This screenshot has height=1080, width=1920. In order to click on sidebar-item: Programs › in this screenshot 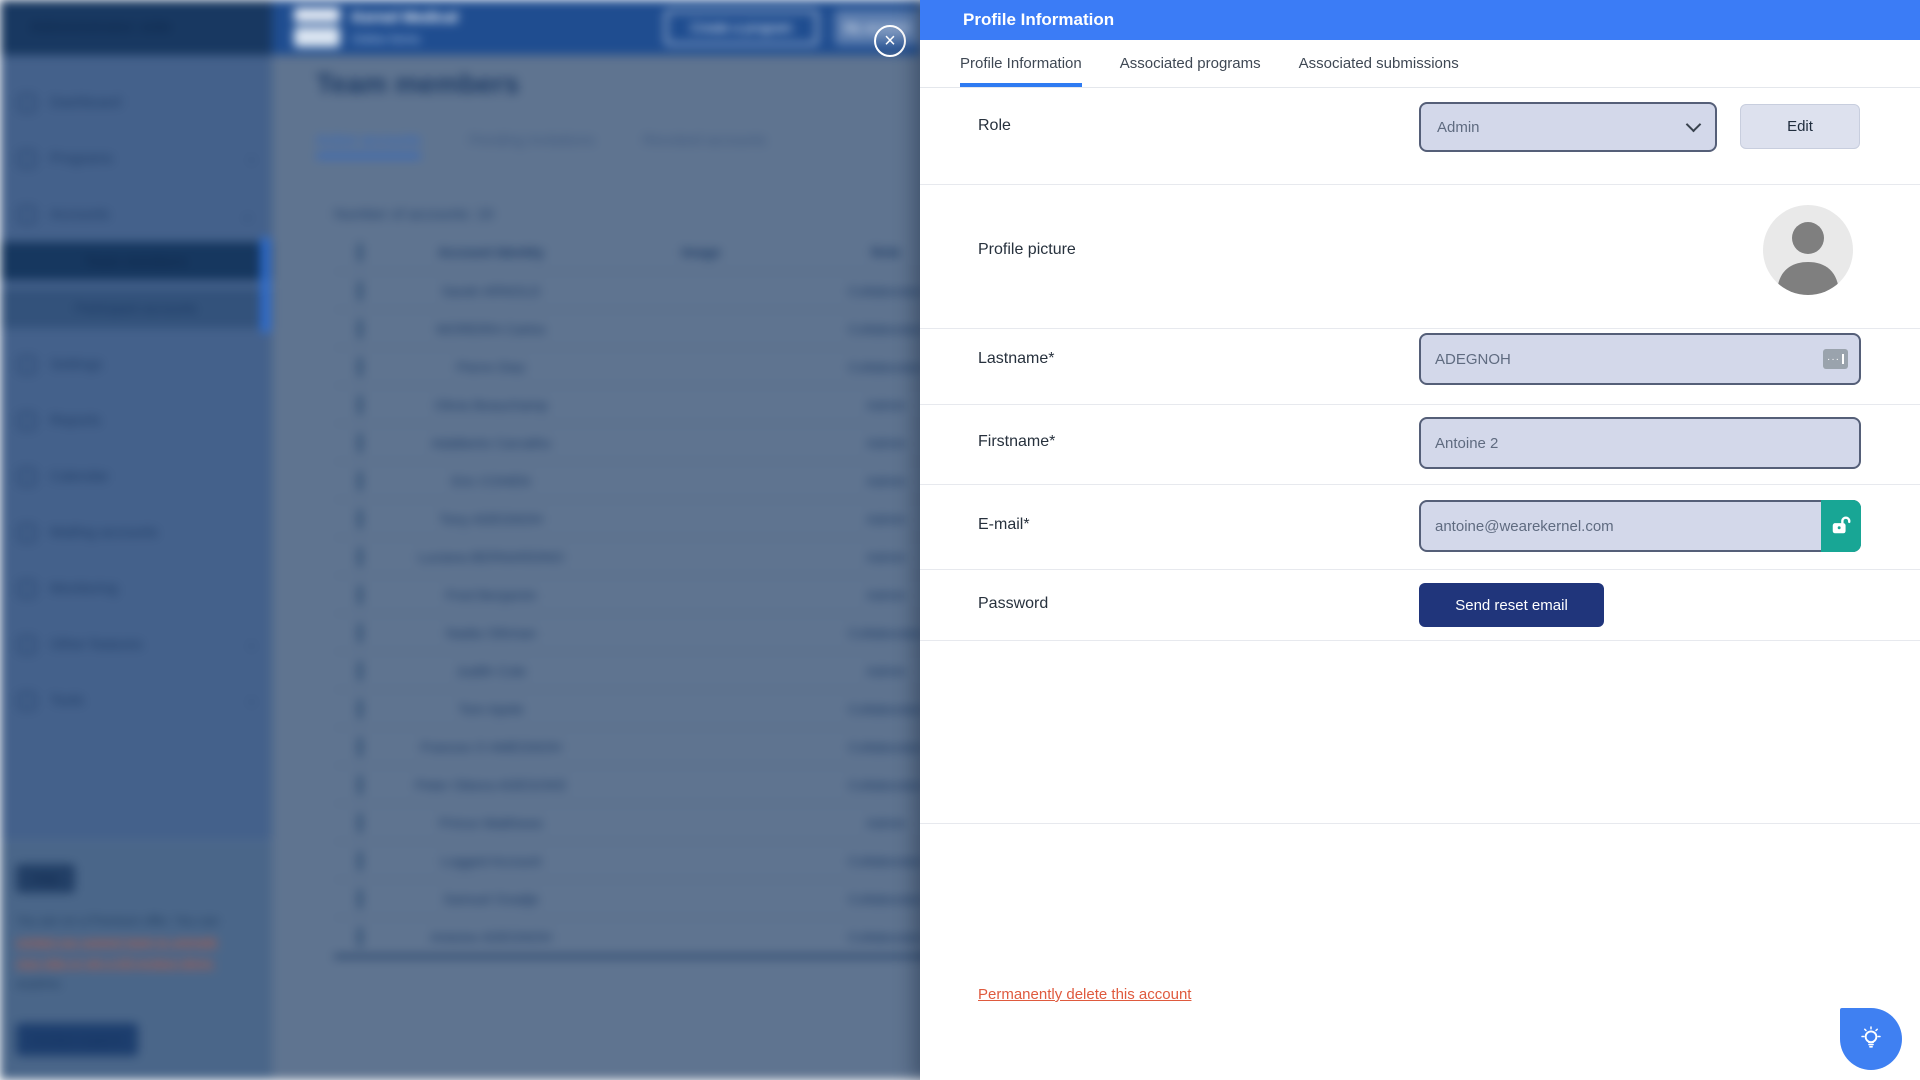, I will do `click(136, 159)`.